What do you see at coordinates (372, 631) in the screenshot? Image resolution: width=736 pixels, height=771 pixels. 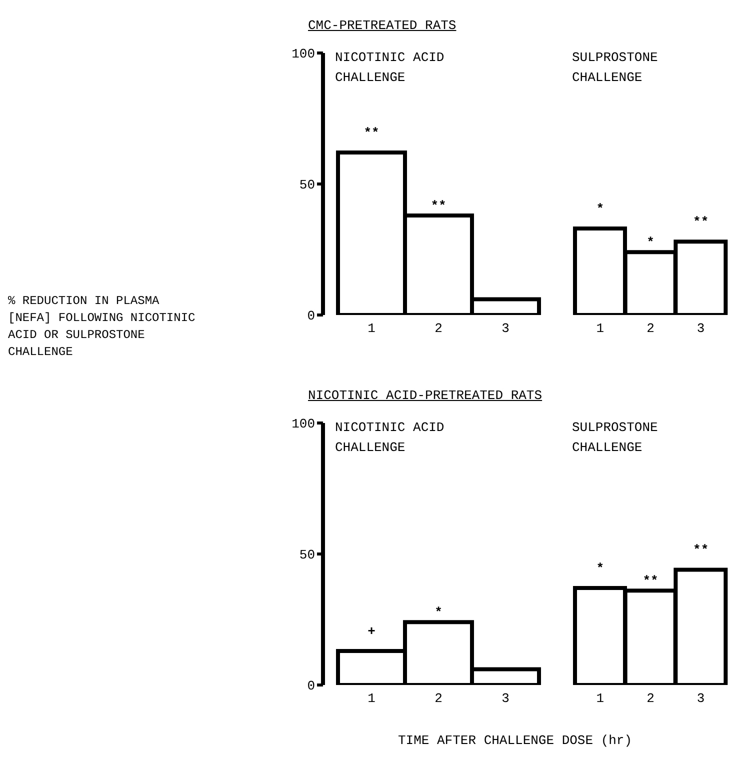 I see `annotation: +` at bounding box center [372, 631].